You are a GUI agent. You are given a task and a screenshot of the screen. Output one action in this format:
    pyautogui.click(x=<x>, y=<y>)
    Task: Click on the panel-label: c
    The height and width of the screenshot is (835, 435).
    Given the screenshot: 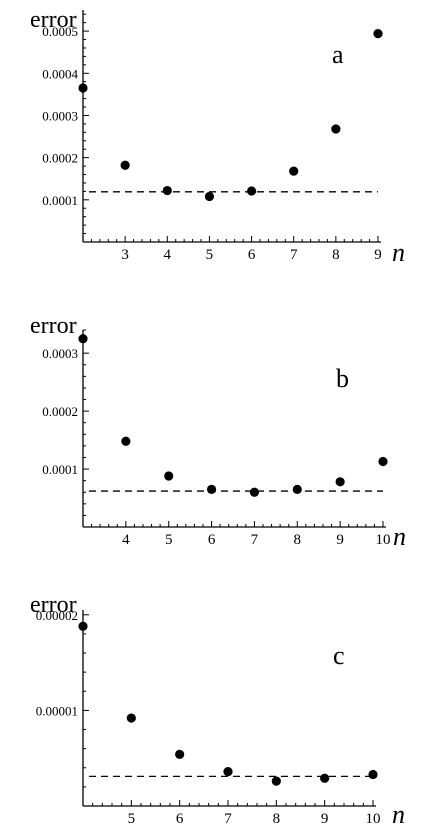 What is the action you would take?
    pyautogui.click(x=339, y=655)
    